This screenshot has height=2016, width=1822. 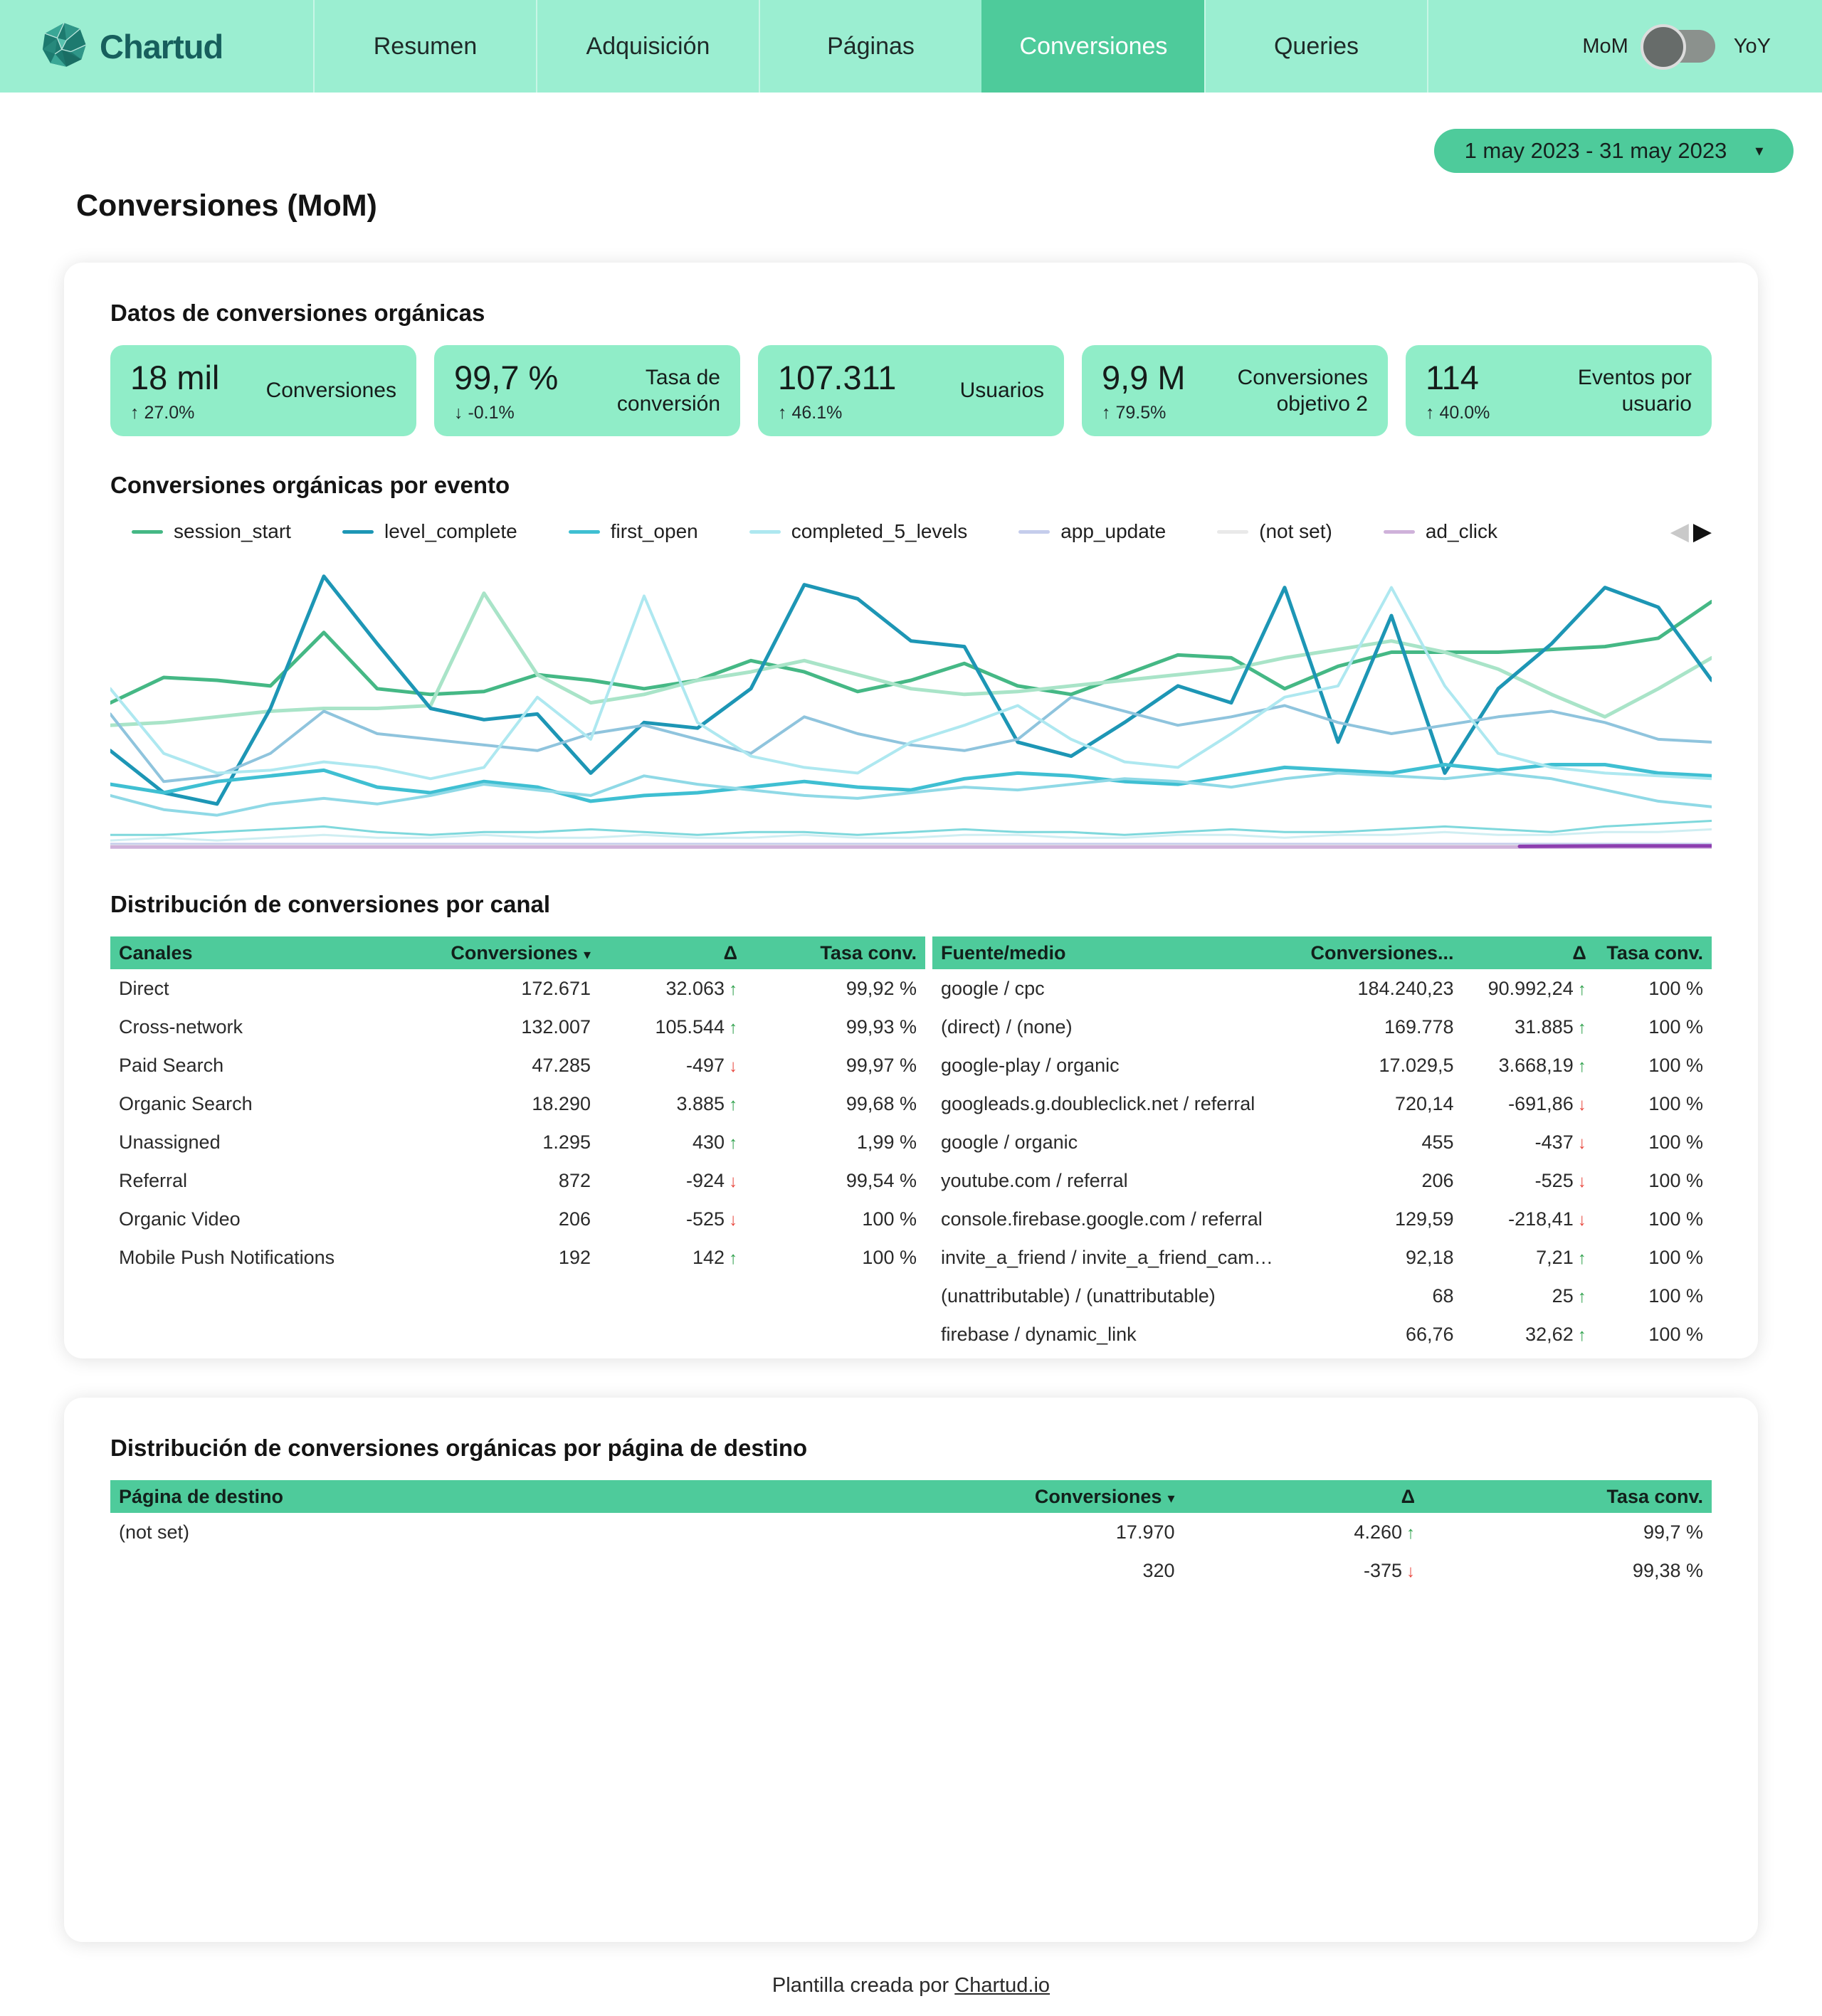 I want to click on mom-yoy-toggle, so click(x=1677, y=47).